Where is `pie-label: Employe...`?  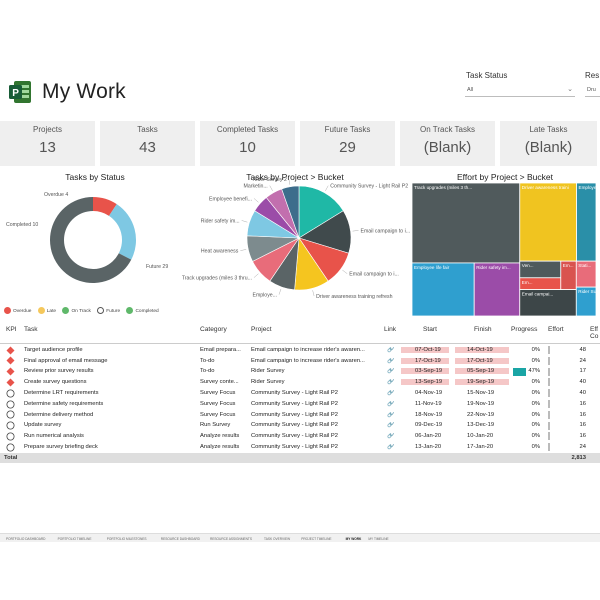 pie-label: Employe... is located at coordinates (264, 296).